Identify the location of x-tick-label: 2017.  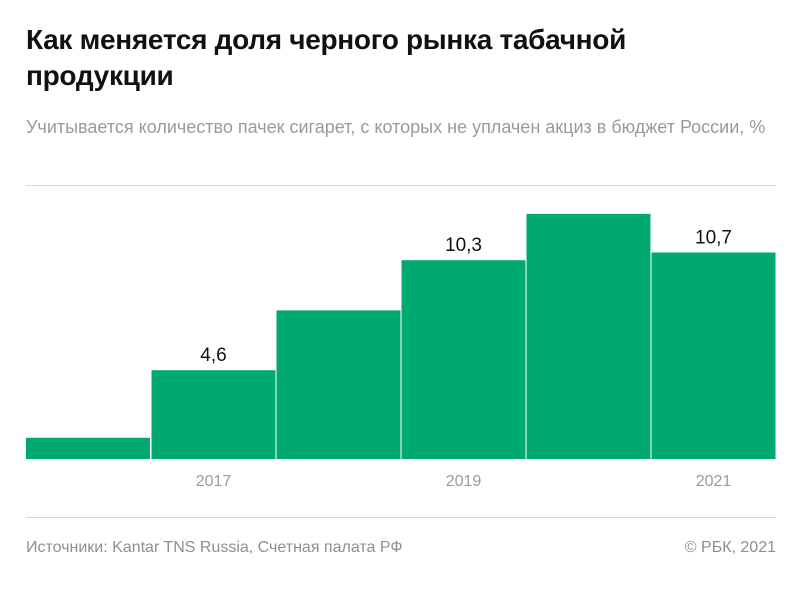
(214, 481).